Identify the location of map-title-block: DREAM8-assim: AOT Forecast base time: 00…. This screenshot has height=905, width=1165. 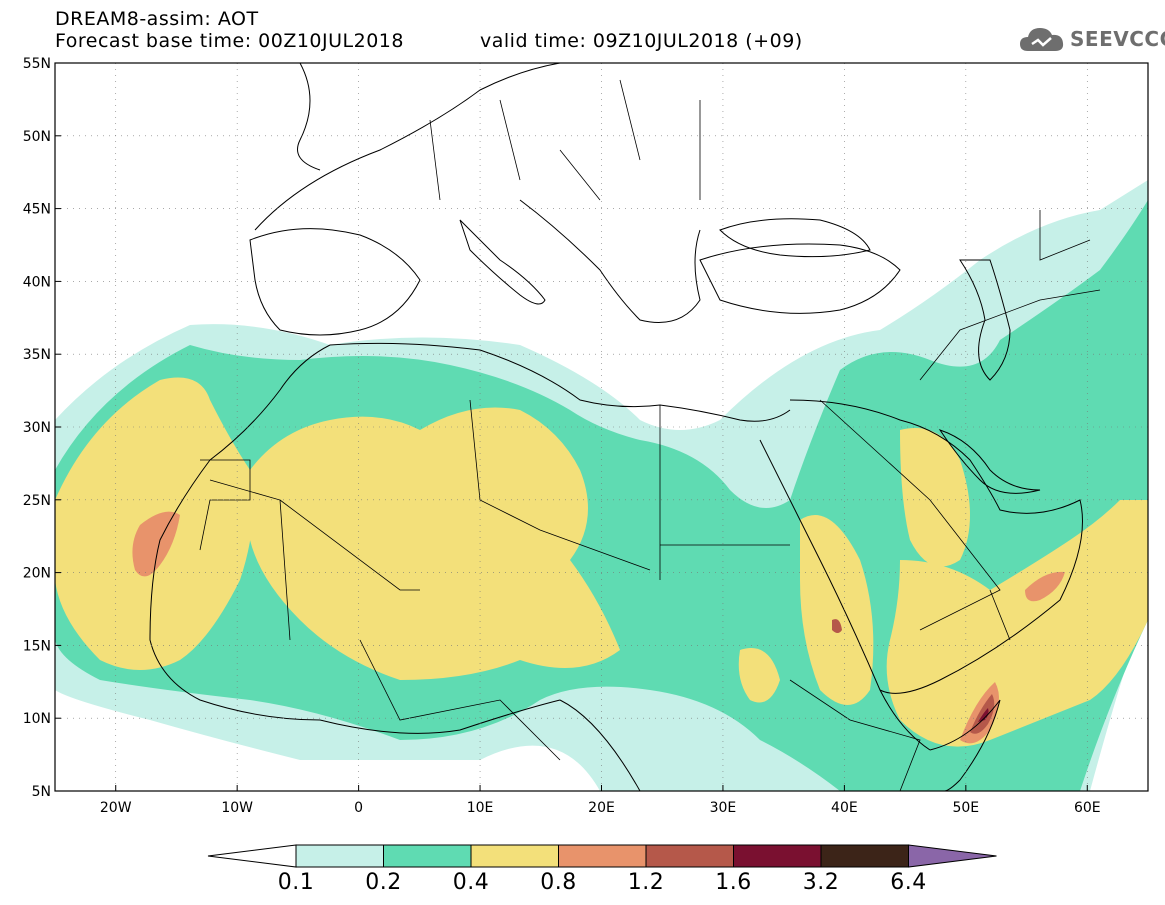
(229, 30).